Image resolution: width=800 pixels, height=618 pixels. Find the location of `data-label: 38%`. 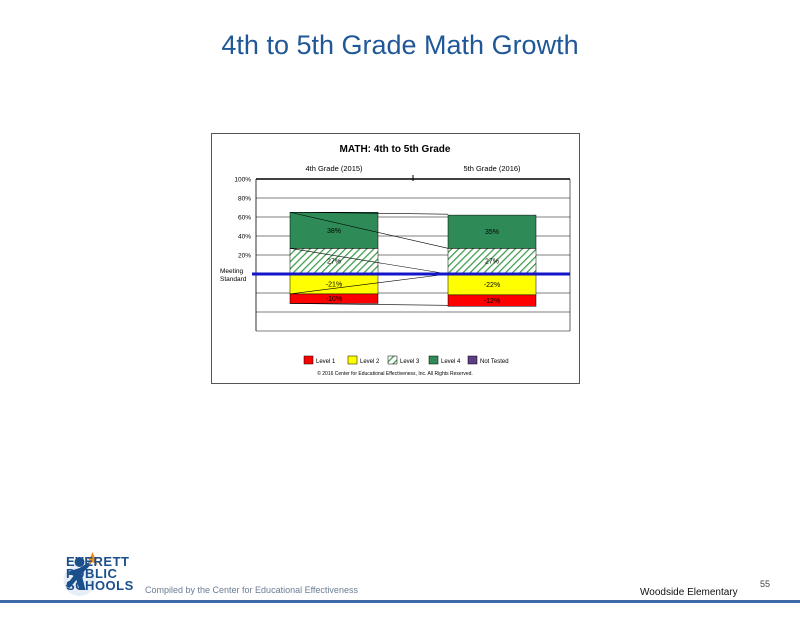

data-label: 38% is located at coordinates (334, 231).